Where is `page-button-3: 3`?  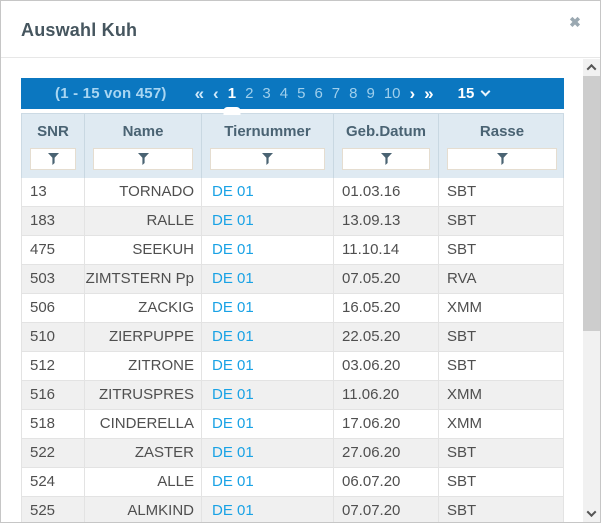 page-button-3: 3 is located at coordinates (266, 93).